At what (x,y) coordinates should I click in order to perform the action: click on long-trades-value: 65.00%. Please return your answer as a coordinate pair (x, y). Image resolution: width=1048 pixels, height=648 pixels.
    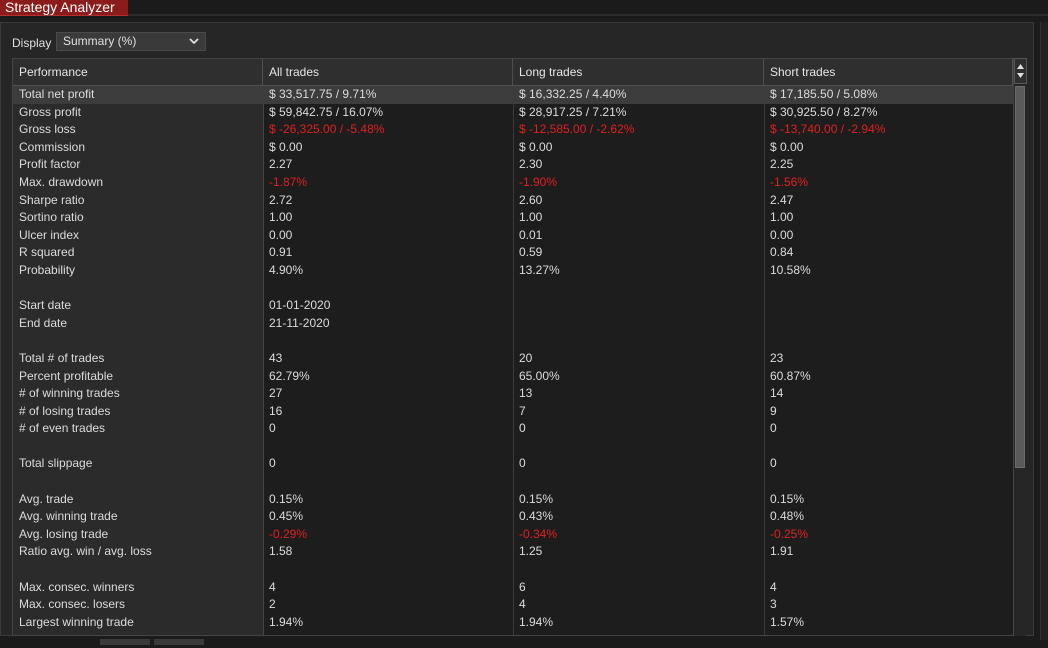
    Looking at the image, I should click on (539, 375).